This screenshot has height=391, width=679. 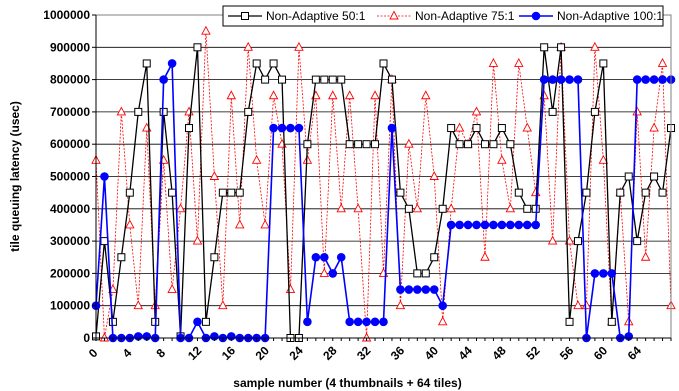 What do you see at coordinates (70, 209) in the screenshot?
I see `y-tick-label: 400000` at bounding box center [70, 209].